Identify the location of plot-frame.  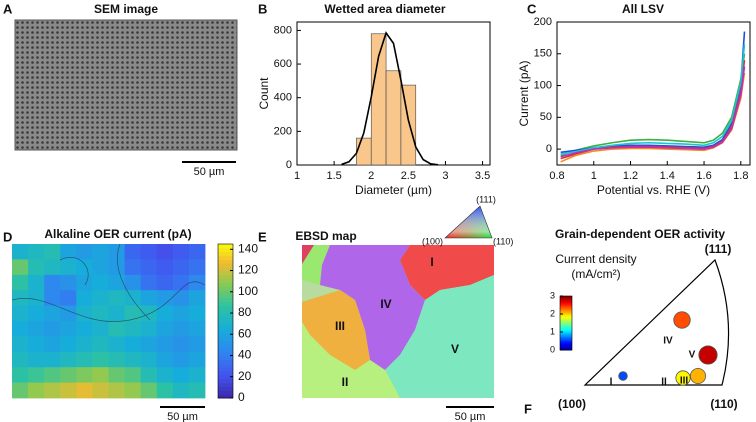
(653, 93).